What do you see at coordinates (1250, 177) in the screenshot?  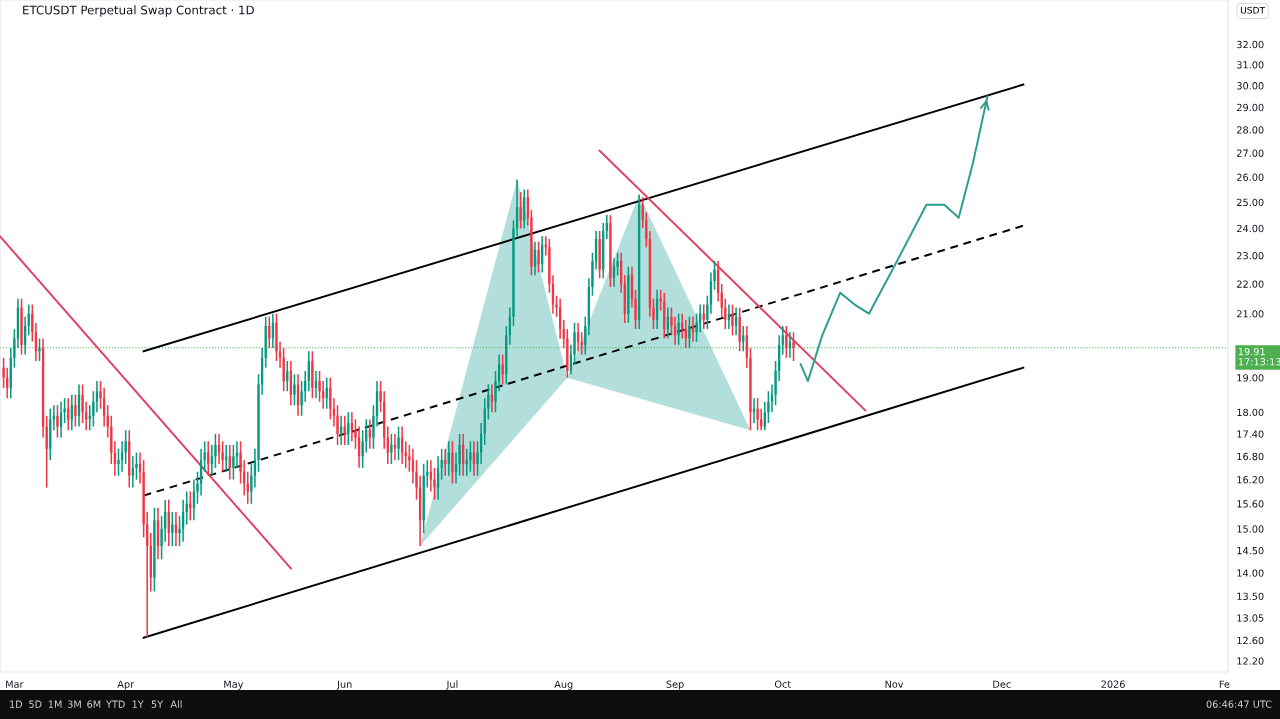 I see `y-tick-label: 26.00` at bounding box center [1250, 177].